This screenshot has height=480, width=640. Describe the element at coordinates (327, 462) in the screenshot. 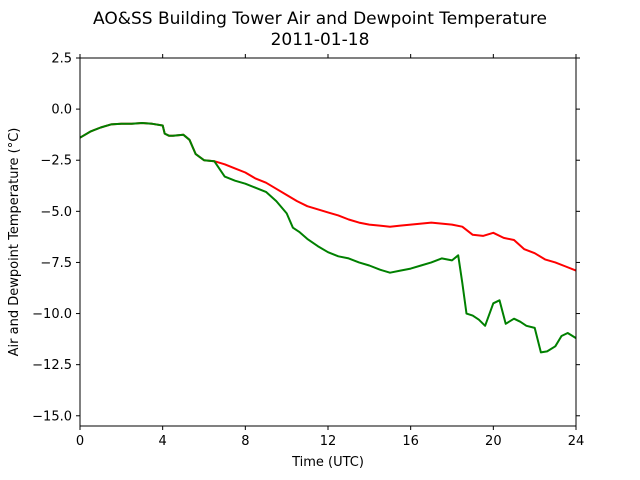

I see `x-axis-label: Time (UTC)` at that location.